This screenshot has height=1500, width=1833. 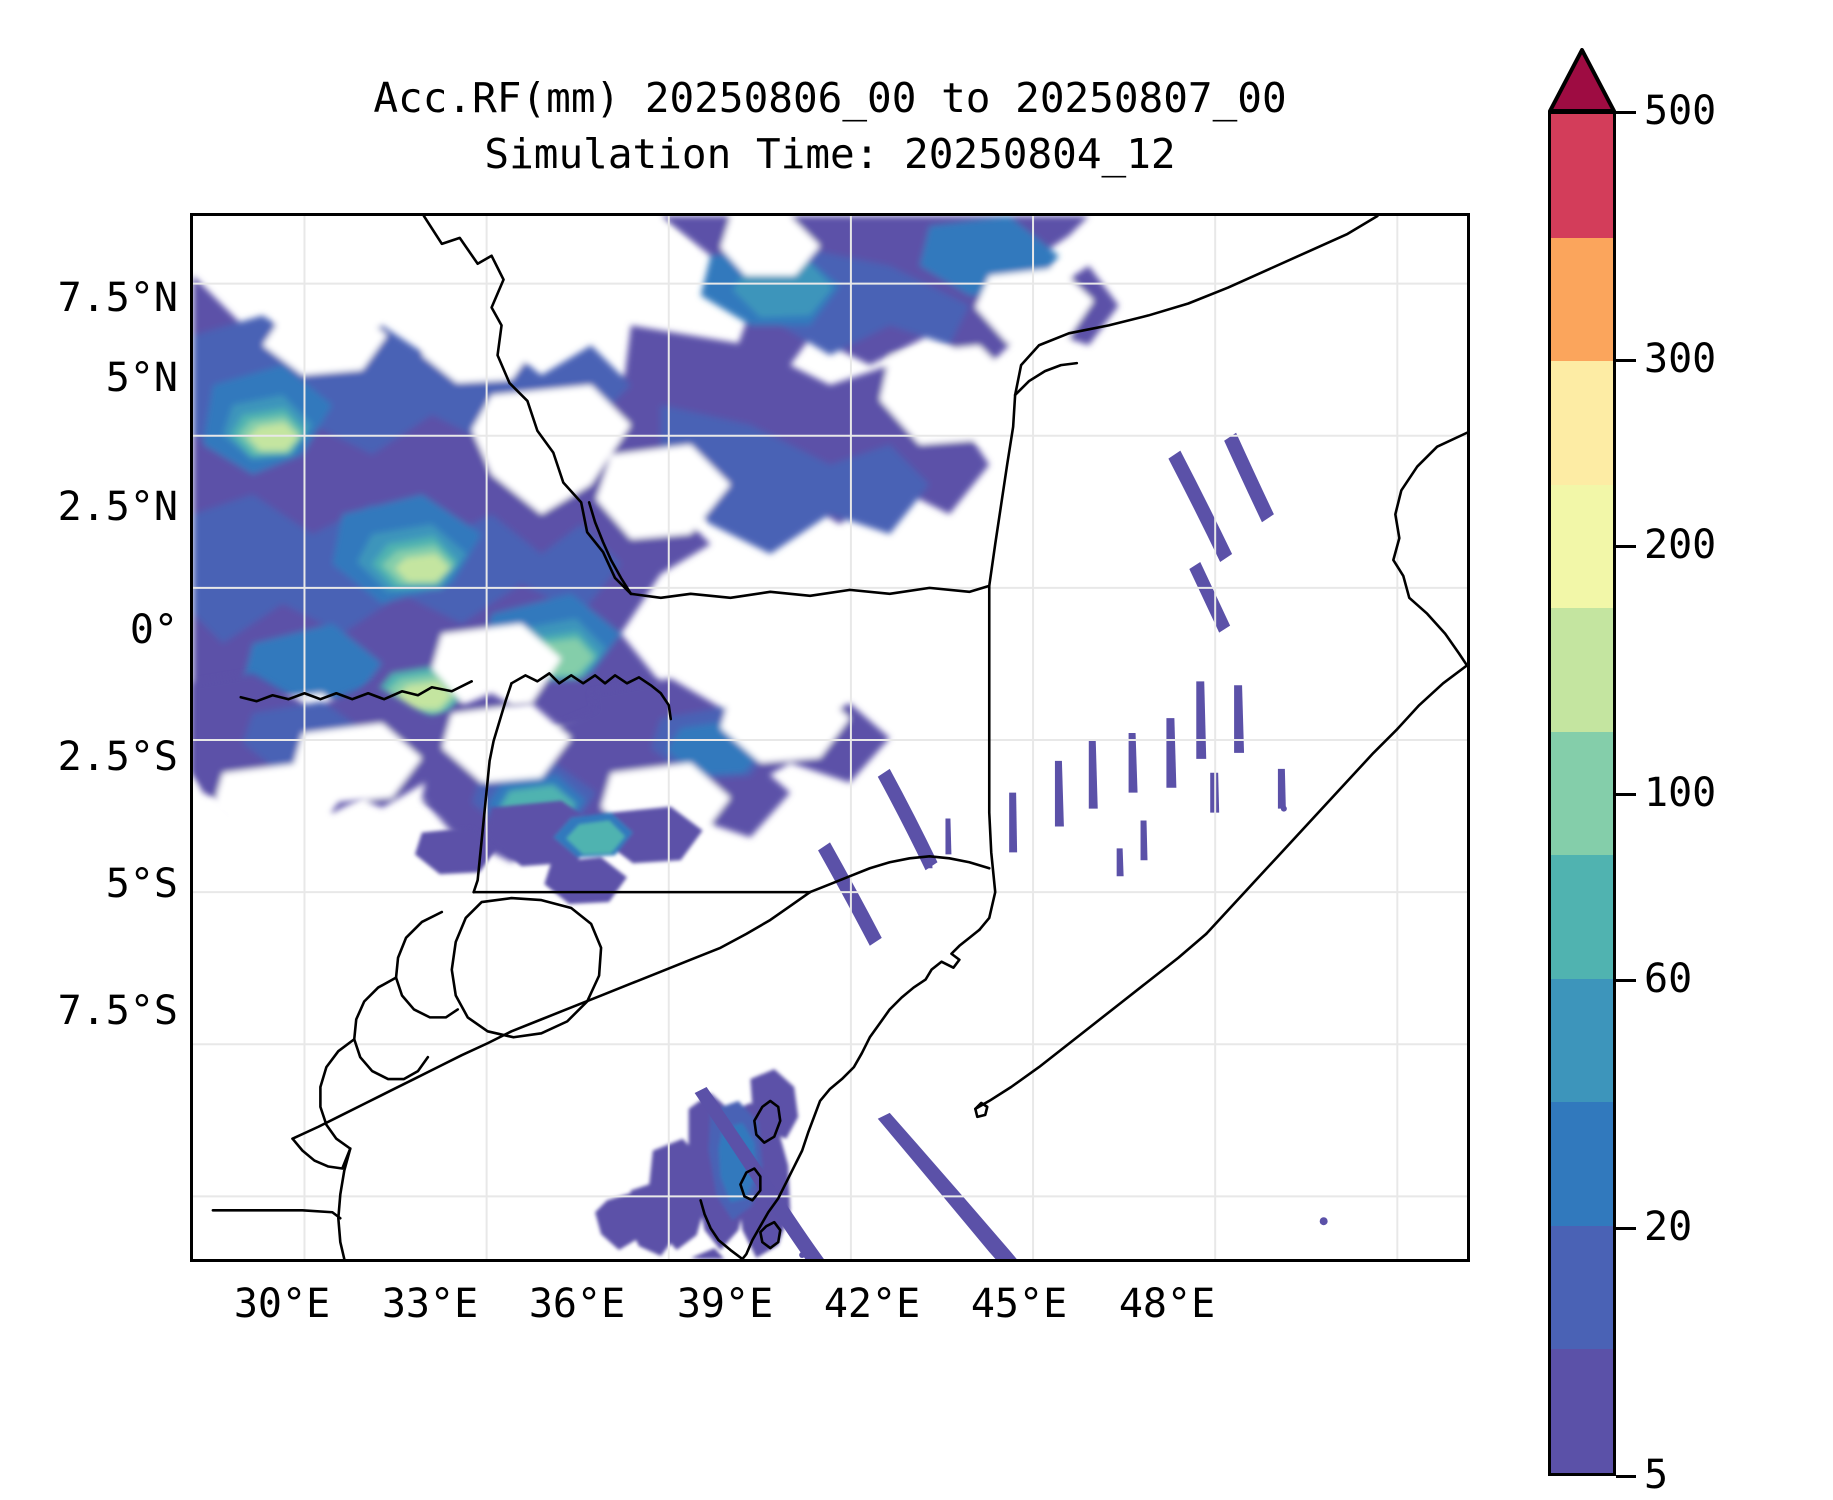 What do you see at coordinates (1680, 545) in the screenshot?
I see `colorbar-tick-label: 200` at bounding box center [1680, 545].